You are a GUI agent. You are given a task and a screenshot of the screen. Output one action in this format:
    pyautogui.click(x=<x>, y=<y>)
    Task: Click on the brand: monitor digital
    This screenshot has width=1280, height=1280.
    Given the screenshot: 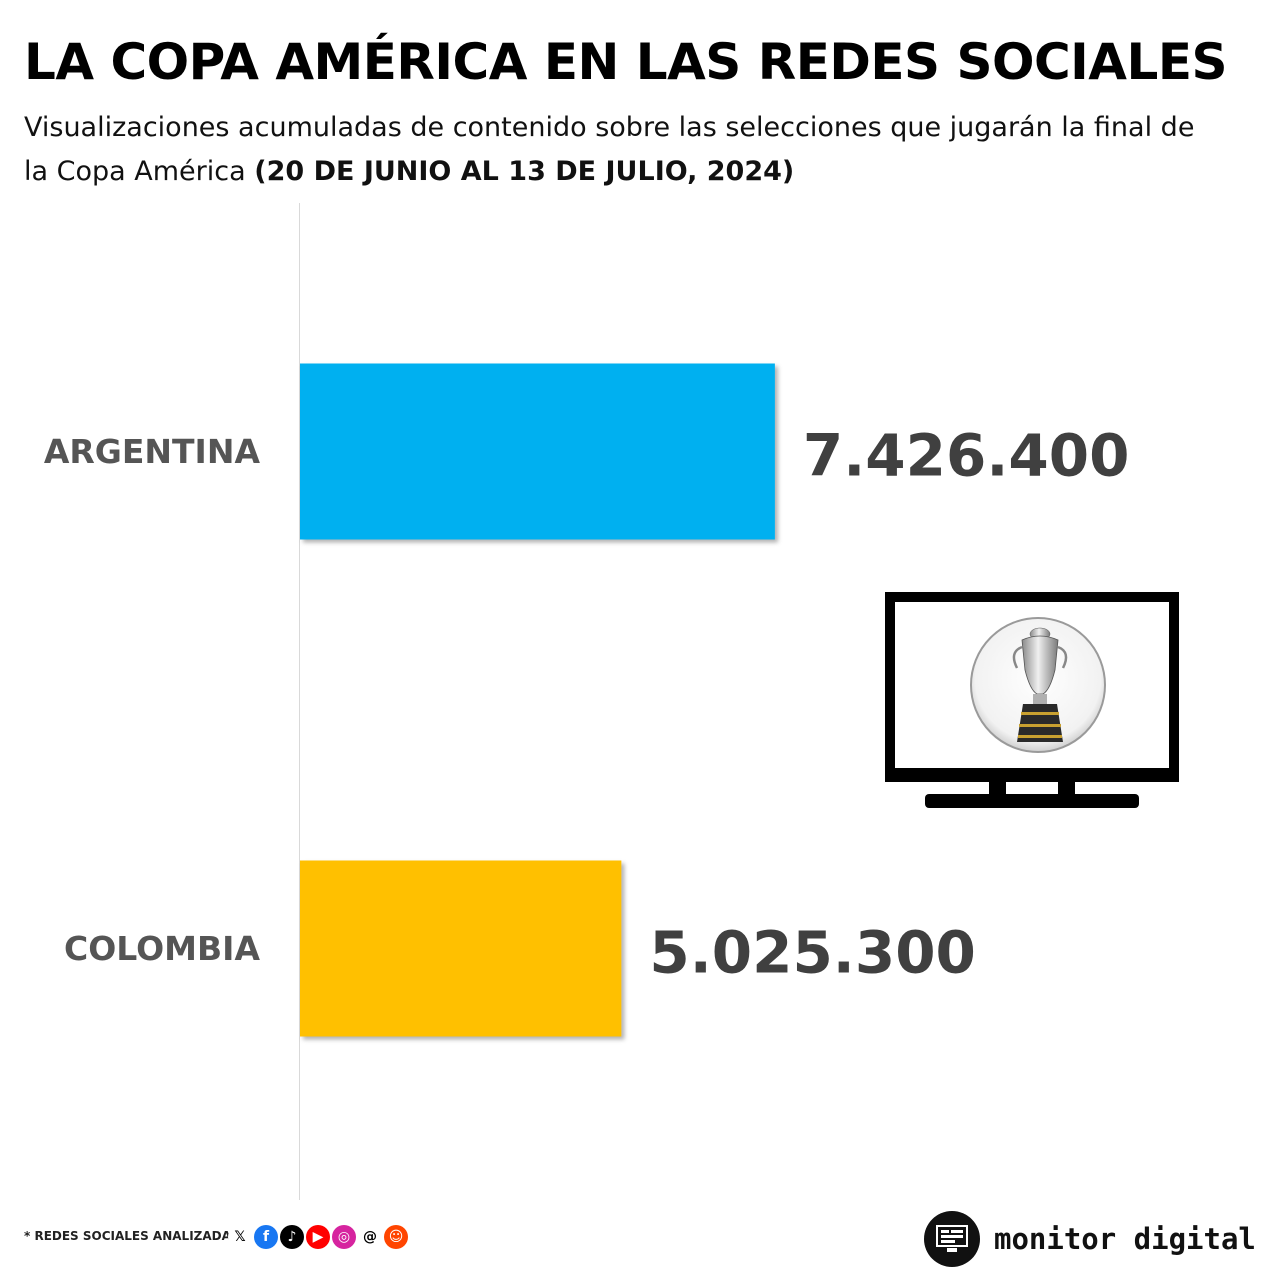 What is the action you would take?
    pyautogui.click(x=1090, y=1239)
    